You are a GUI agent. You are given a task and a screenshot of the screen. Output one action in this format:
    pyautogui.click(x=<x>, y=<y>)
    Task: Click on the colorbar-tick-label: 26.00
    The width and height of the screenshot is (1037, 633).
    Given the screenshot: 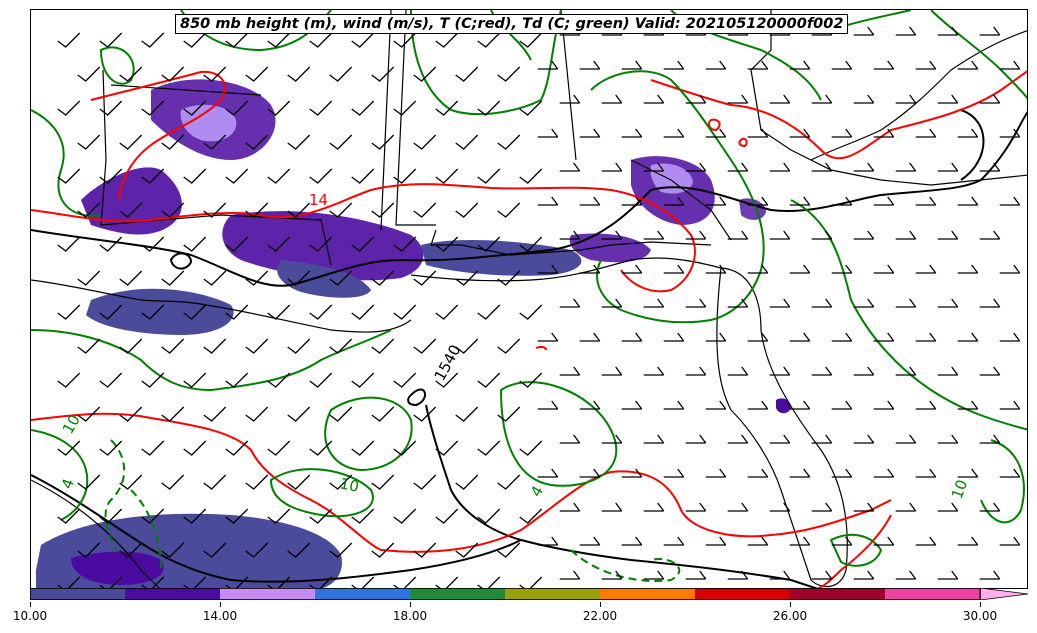 What is the action you would take?
    pyautogui.click(x=790, y=616)
    